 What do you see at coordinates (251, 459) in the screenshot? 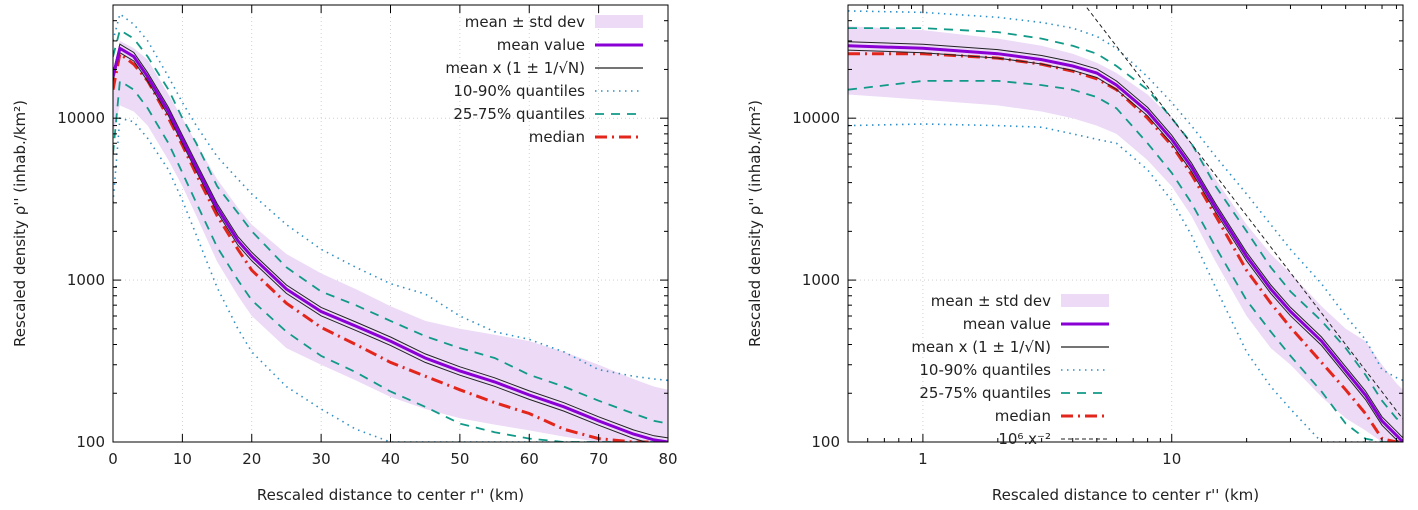
I see `x-tick-label: 20` at bounding box center [251, 459].